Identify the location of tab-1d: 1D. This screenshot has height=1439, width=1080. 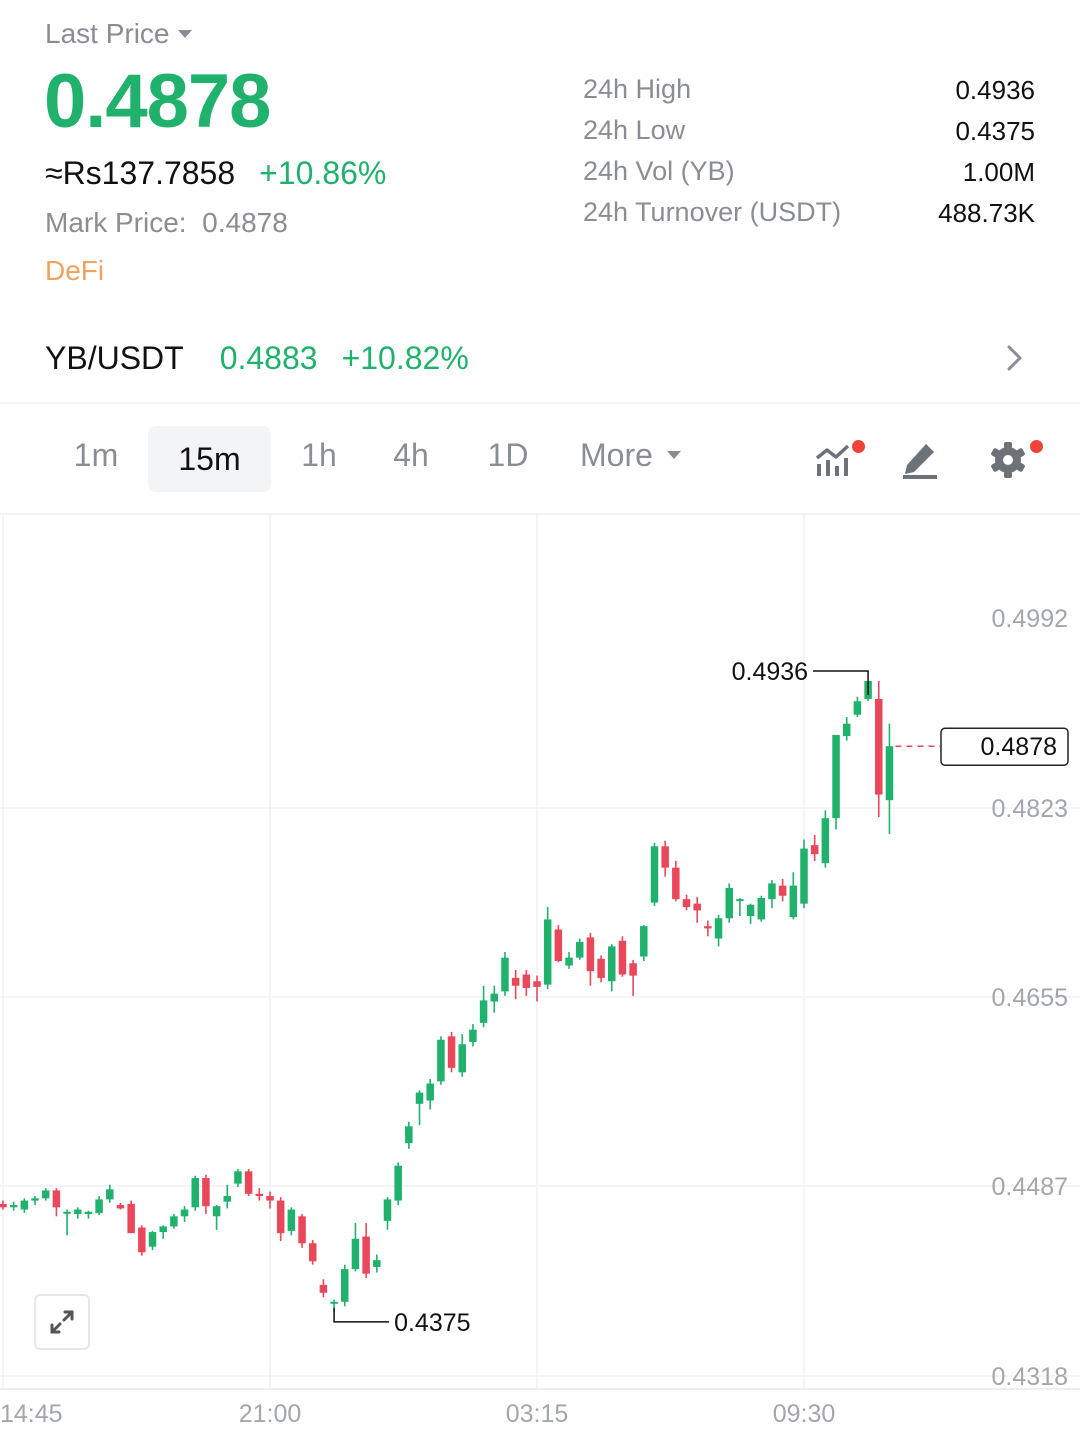
(508, 455).